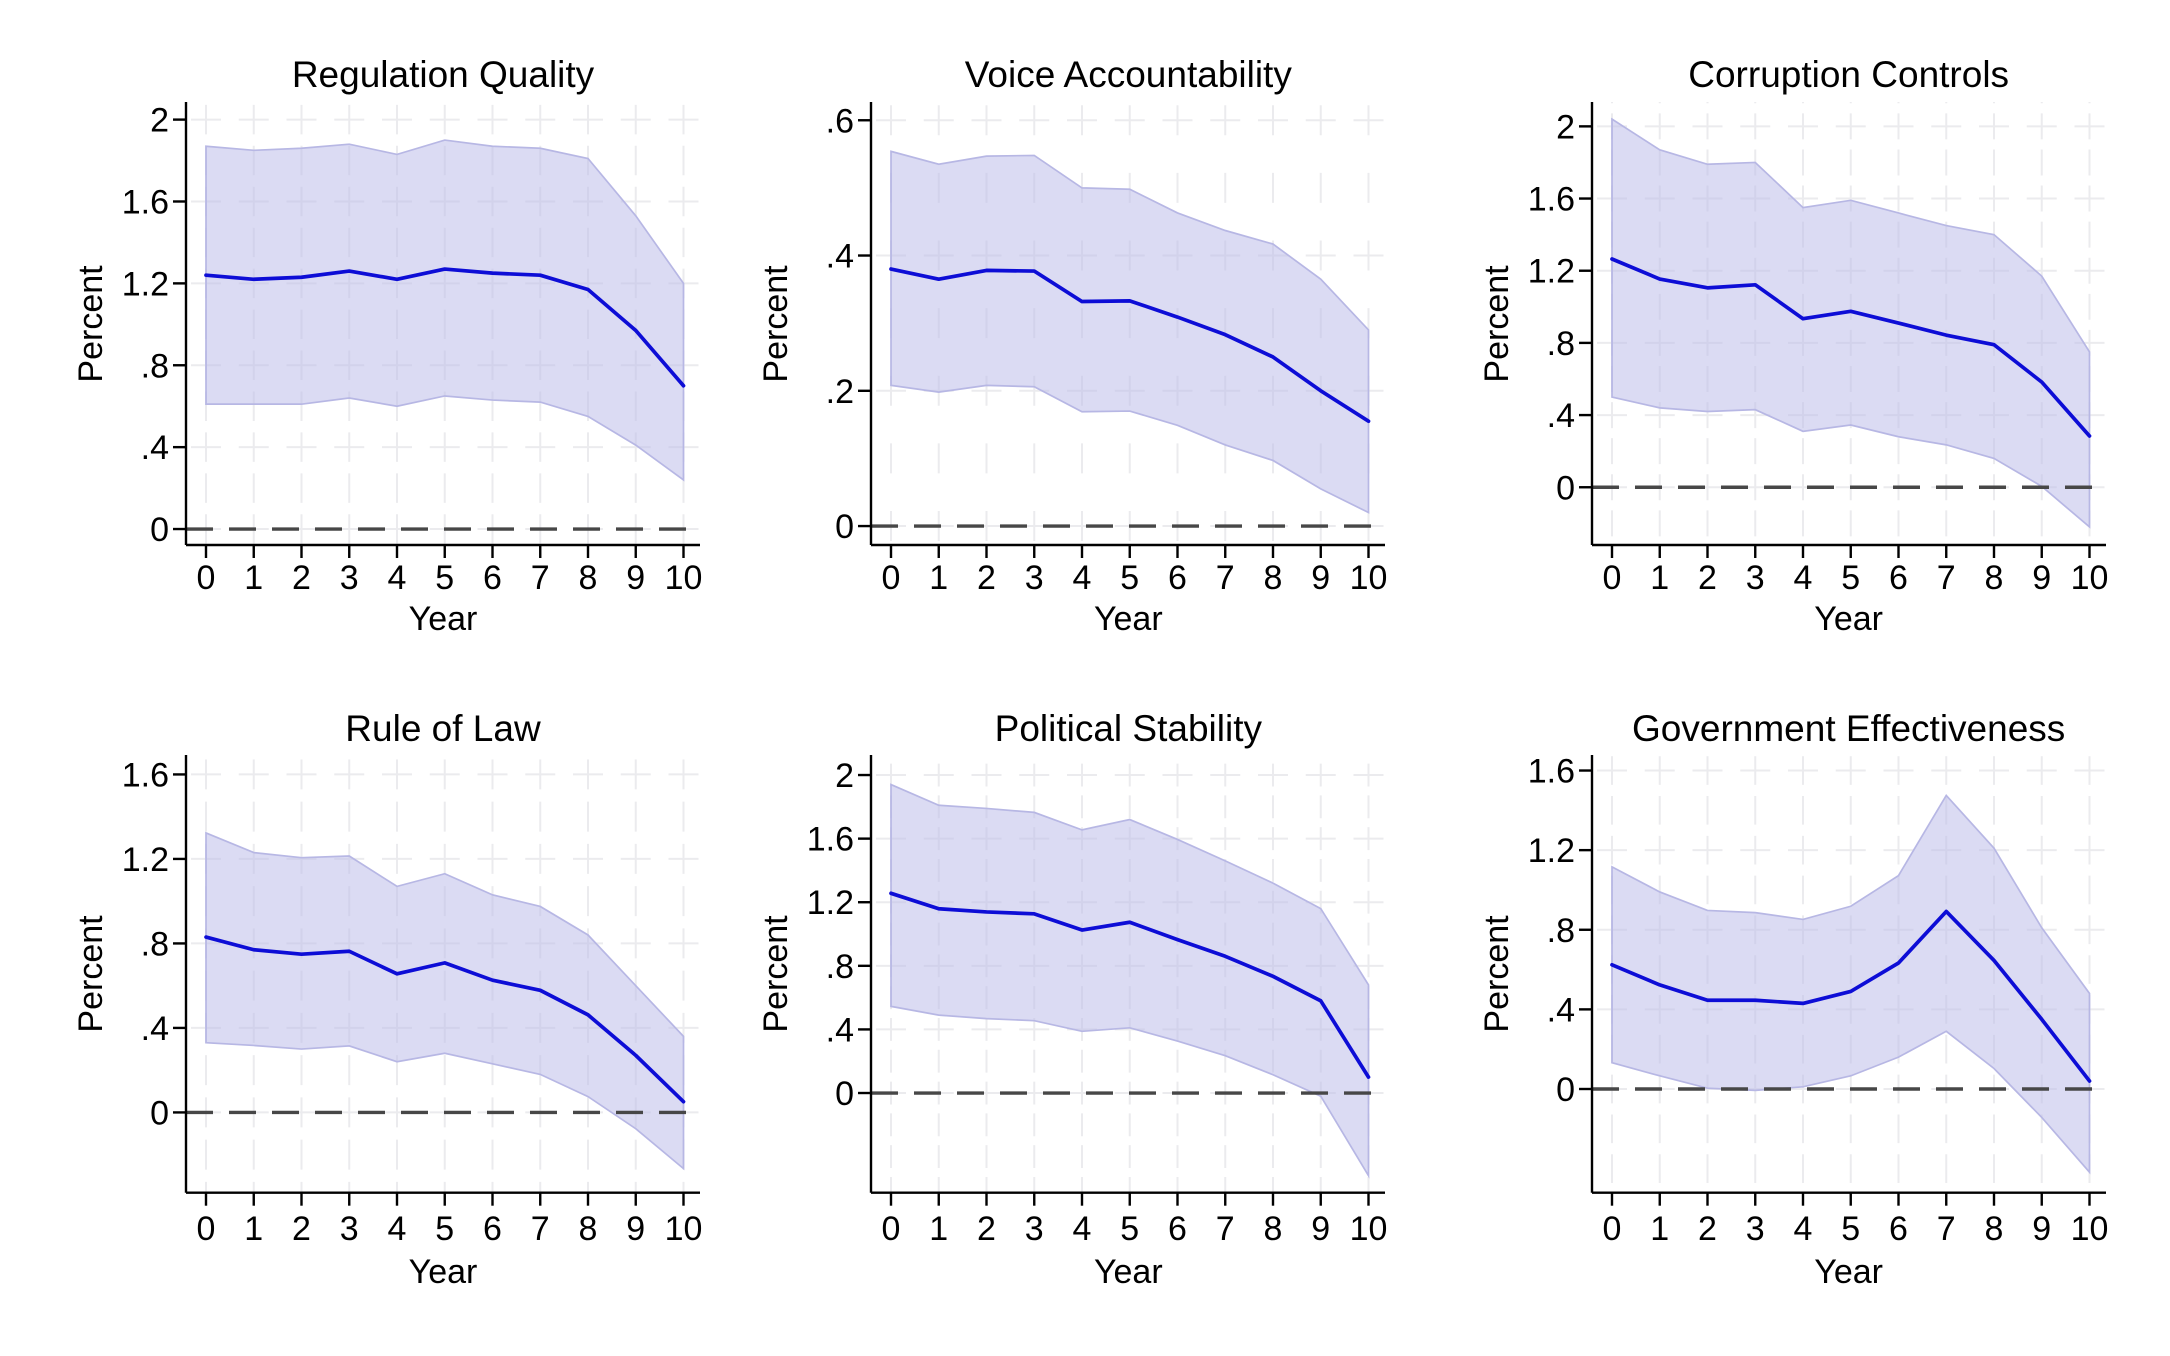 Image resolution: width=2170 pixels, height=1356 pixels. I want to click on panel-title: Rule of Law, so click(443, 728).